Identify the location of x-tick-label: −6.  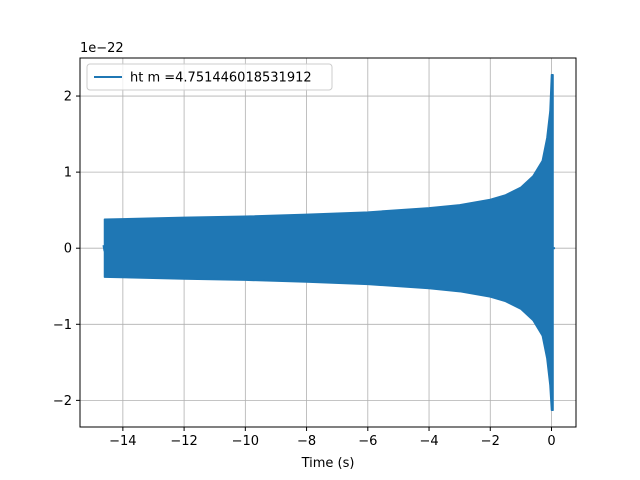
(367, 441).